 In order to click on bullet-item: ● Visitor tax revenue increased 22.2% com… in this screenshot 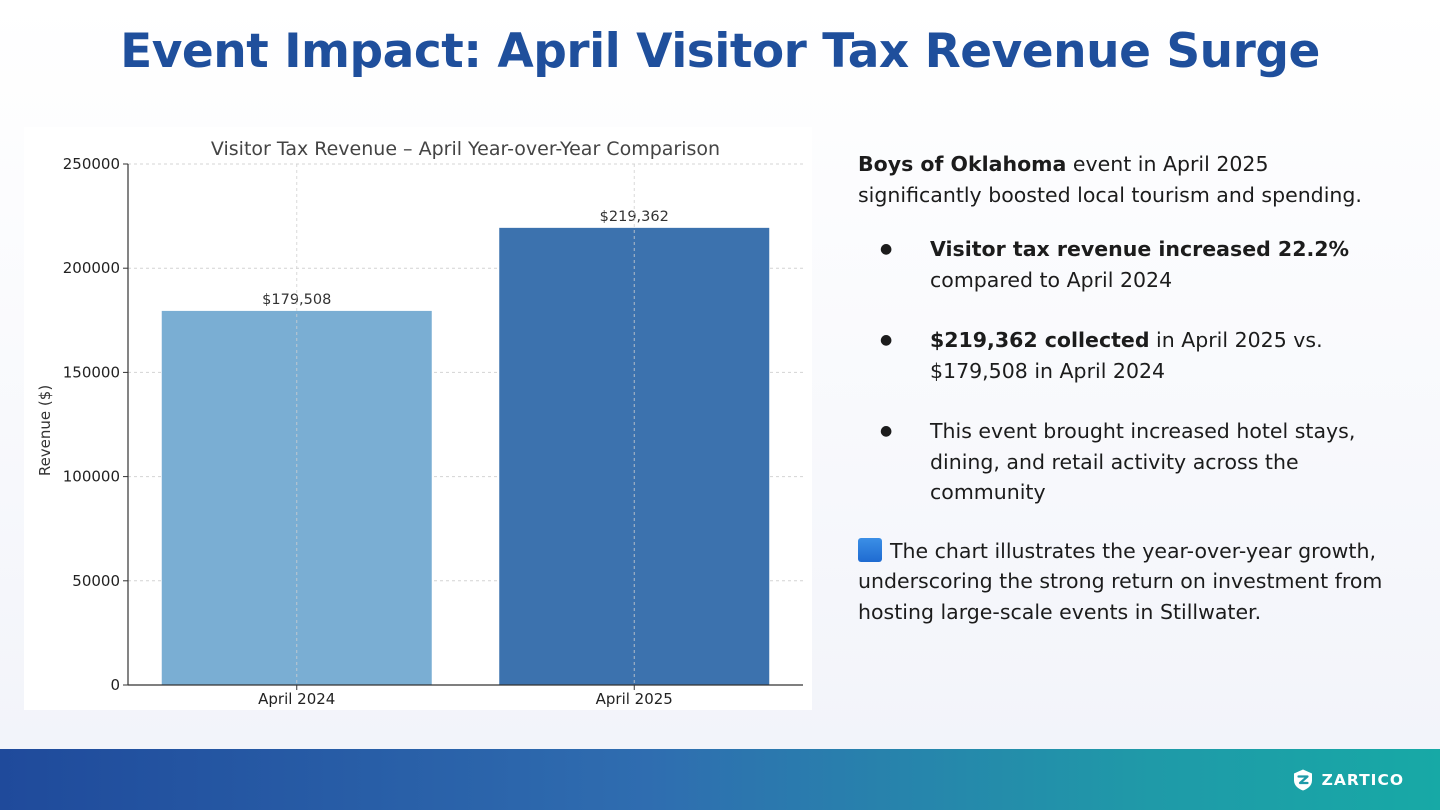, I will do `click(1128, 264)`.